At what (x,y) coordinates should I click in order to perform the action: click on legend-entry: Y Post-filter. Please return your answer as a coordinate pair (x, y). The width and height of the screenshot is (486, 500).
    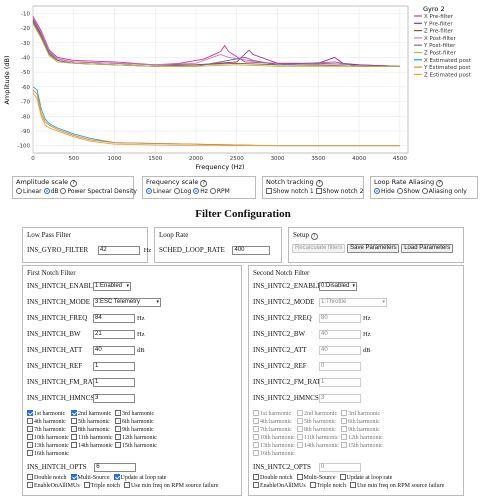
    Looking at the image, I should click on (439, 46).